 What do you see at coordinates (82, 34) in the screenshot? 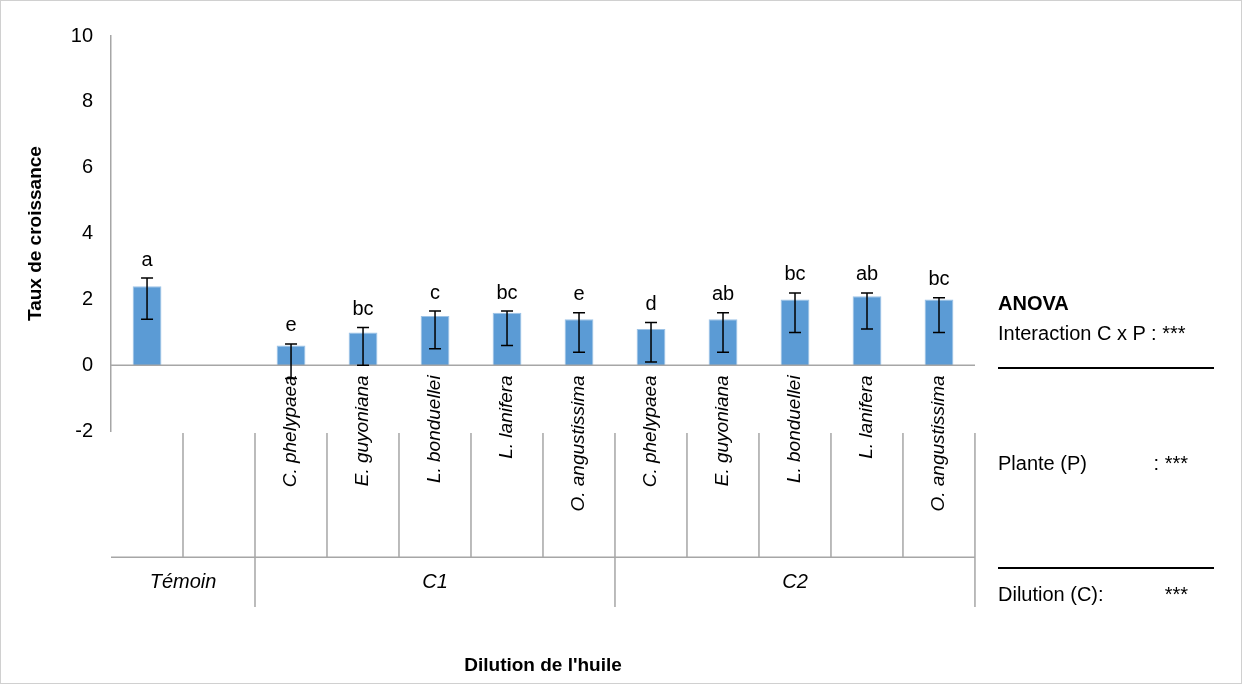
I see `y-tick-label: 10` at bounding box center [82, 34].